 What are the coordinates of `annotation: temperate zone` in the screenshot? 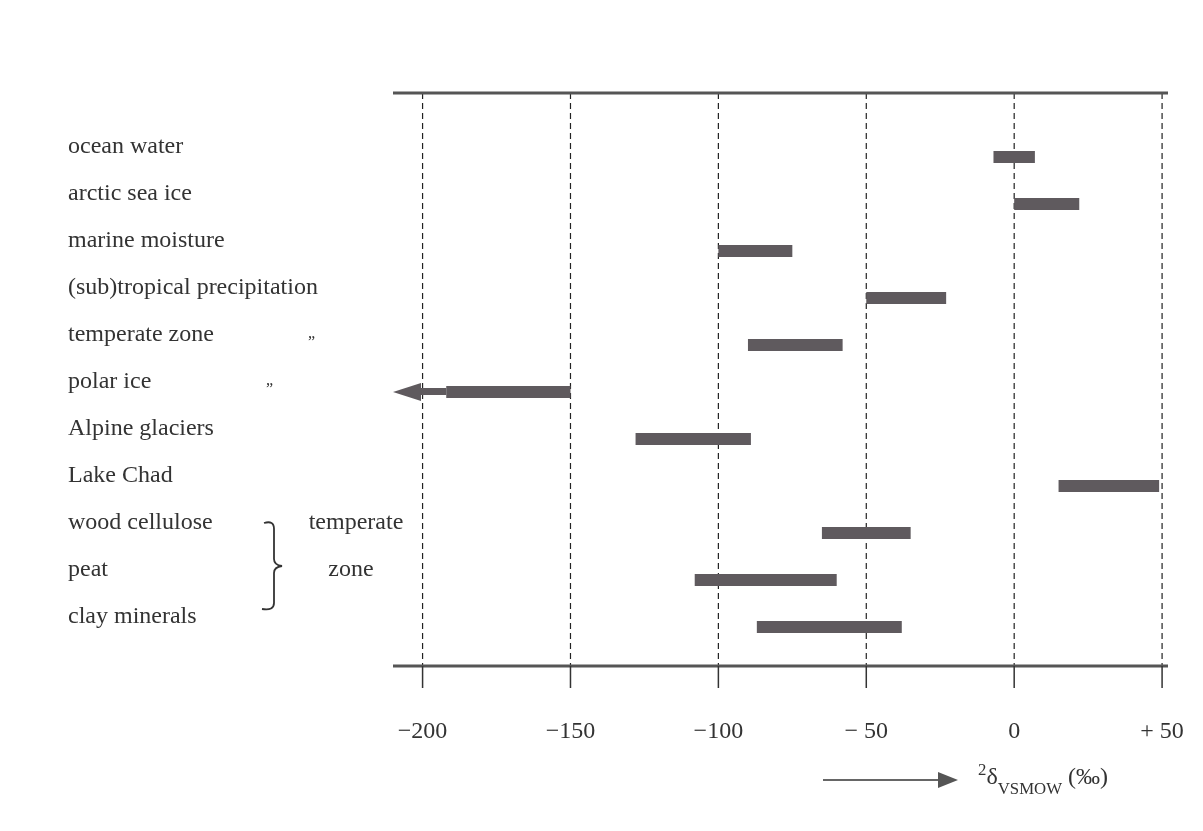 It's located at (356, 544).